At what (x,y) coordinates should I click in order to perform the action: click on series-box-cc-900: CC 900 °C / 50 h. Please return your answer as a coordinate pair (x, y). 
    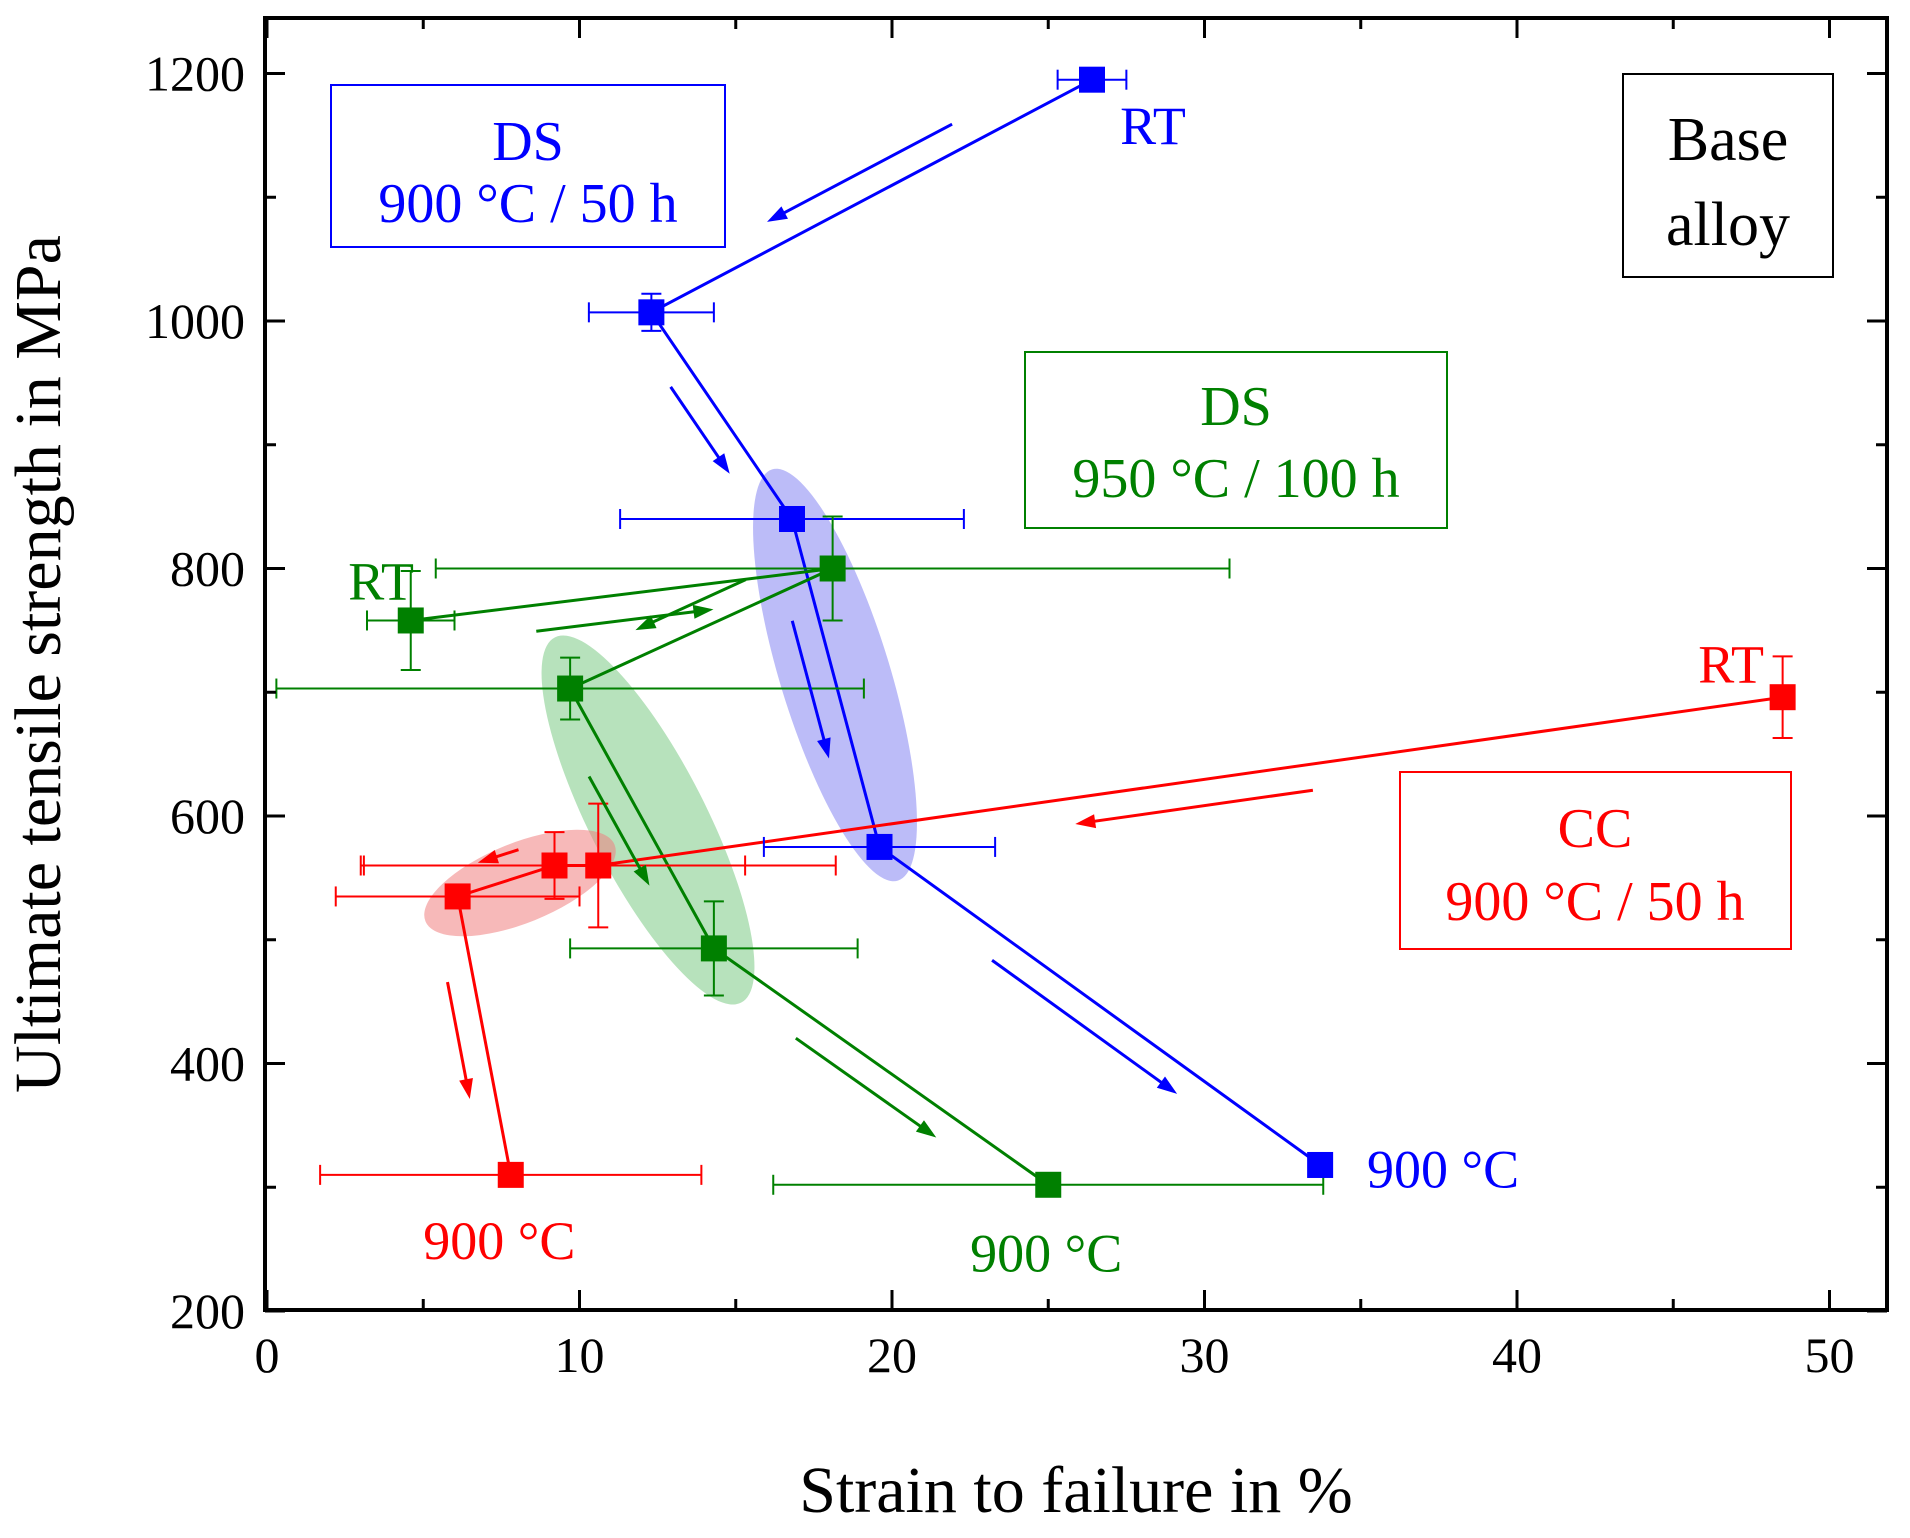
    Looking at the image, I should click on (1595, 860).